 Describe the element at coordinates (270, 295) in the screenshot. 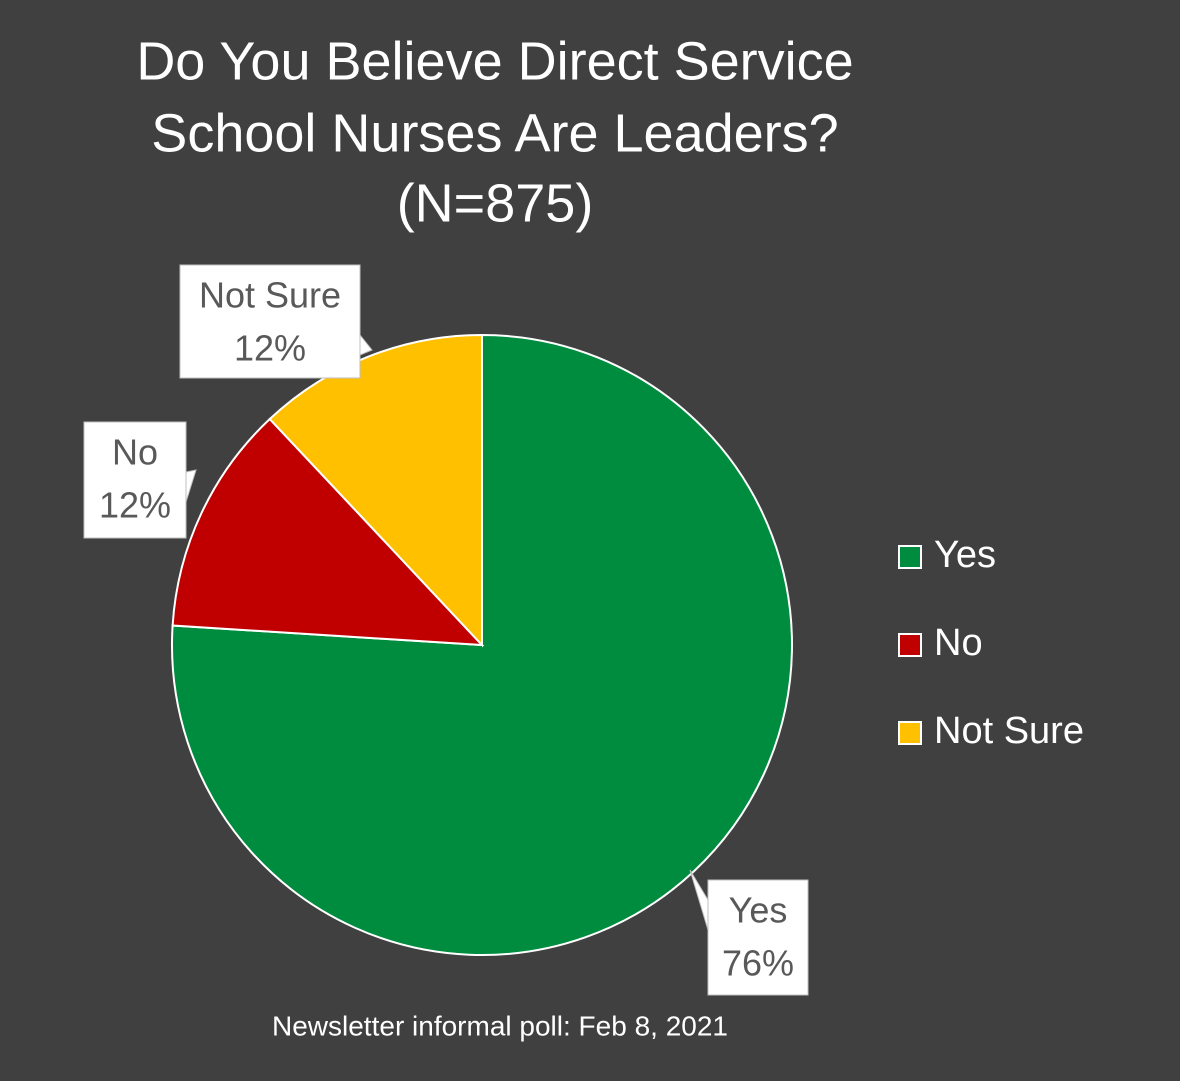

I see `data-label-name: Not Sure` at that location.